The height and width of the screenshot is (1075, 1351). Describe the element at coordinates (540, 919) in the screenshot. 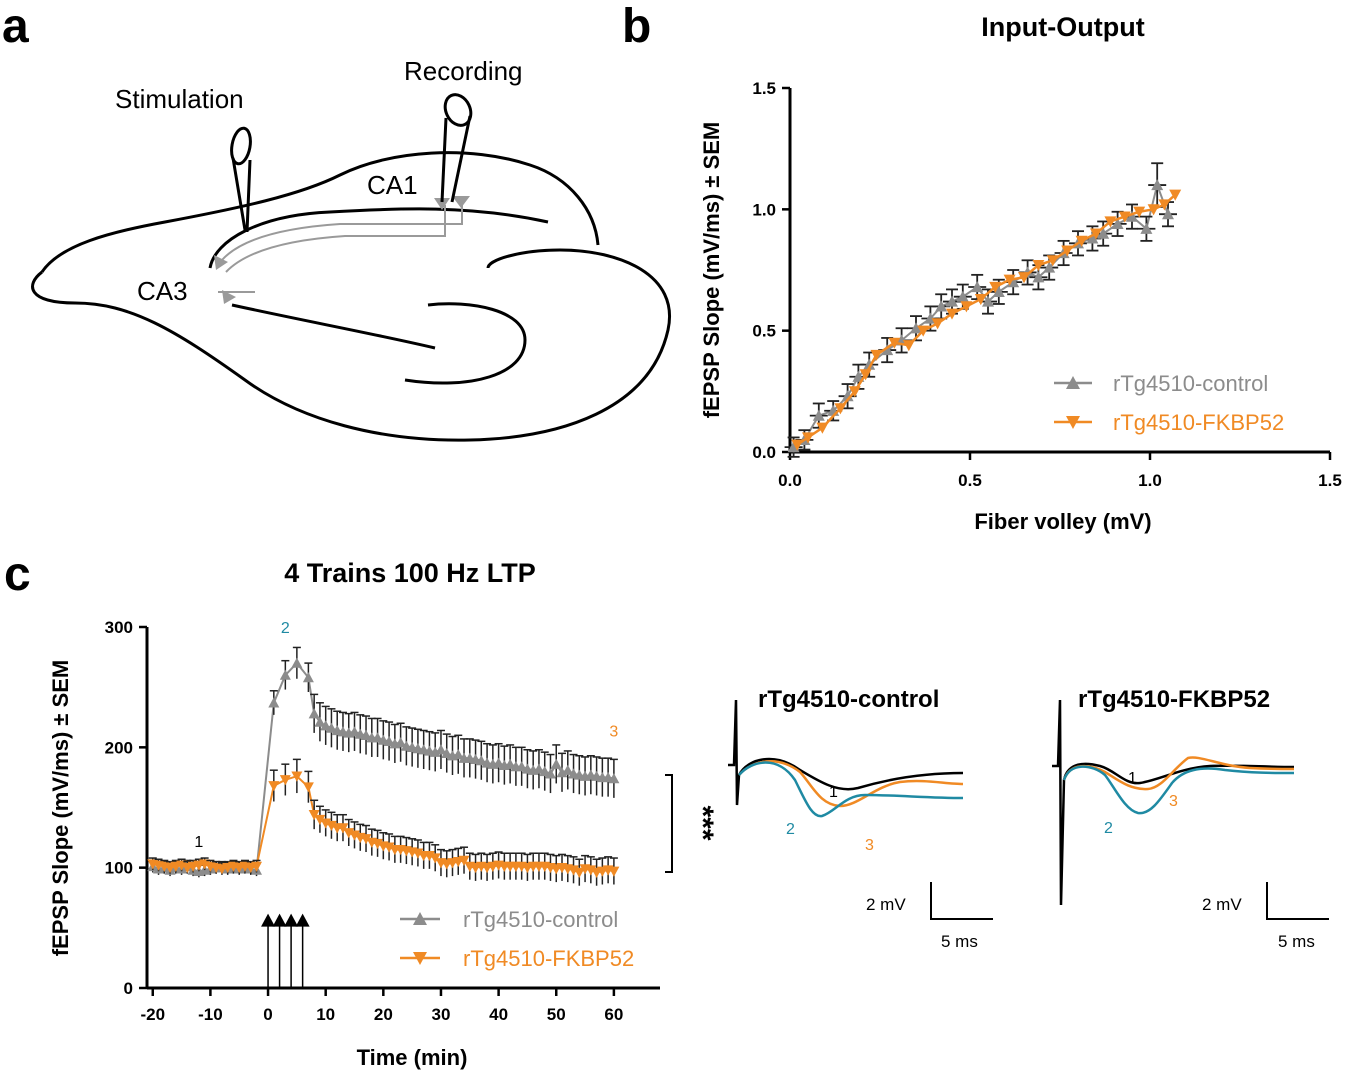

I see `ltp-legend-control-label: rTg4510-control` at that location.